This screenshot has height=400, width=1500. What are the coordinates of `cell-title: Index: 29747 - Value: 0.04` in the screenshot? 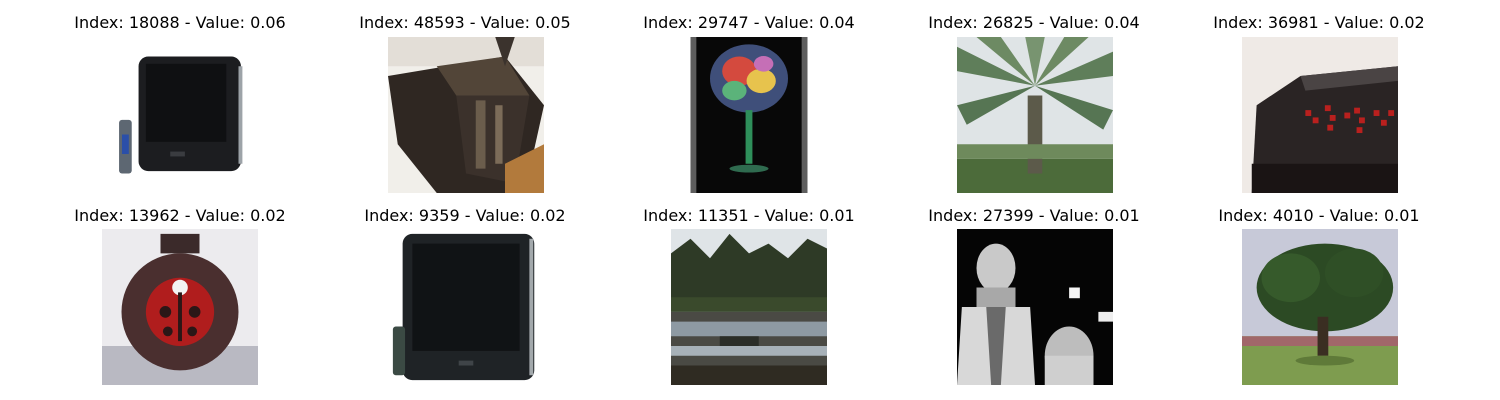 It's located at (749, 22).